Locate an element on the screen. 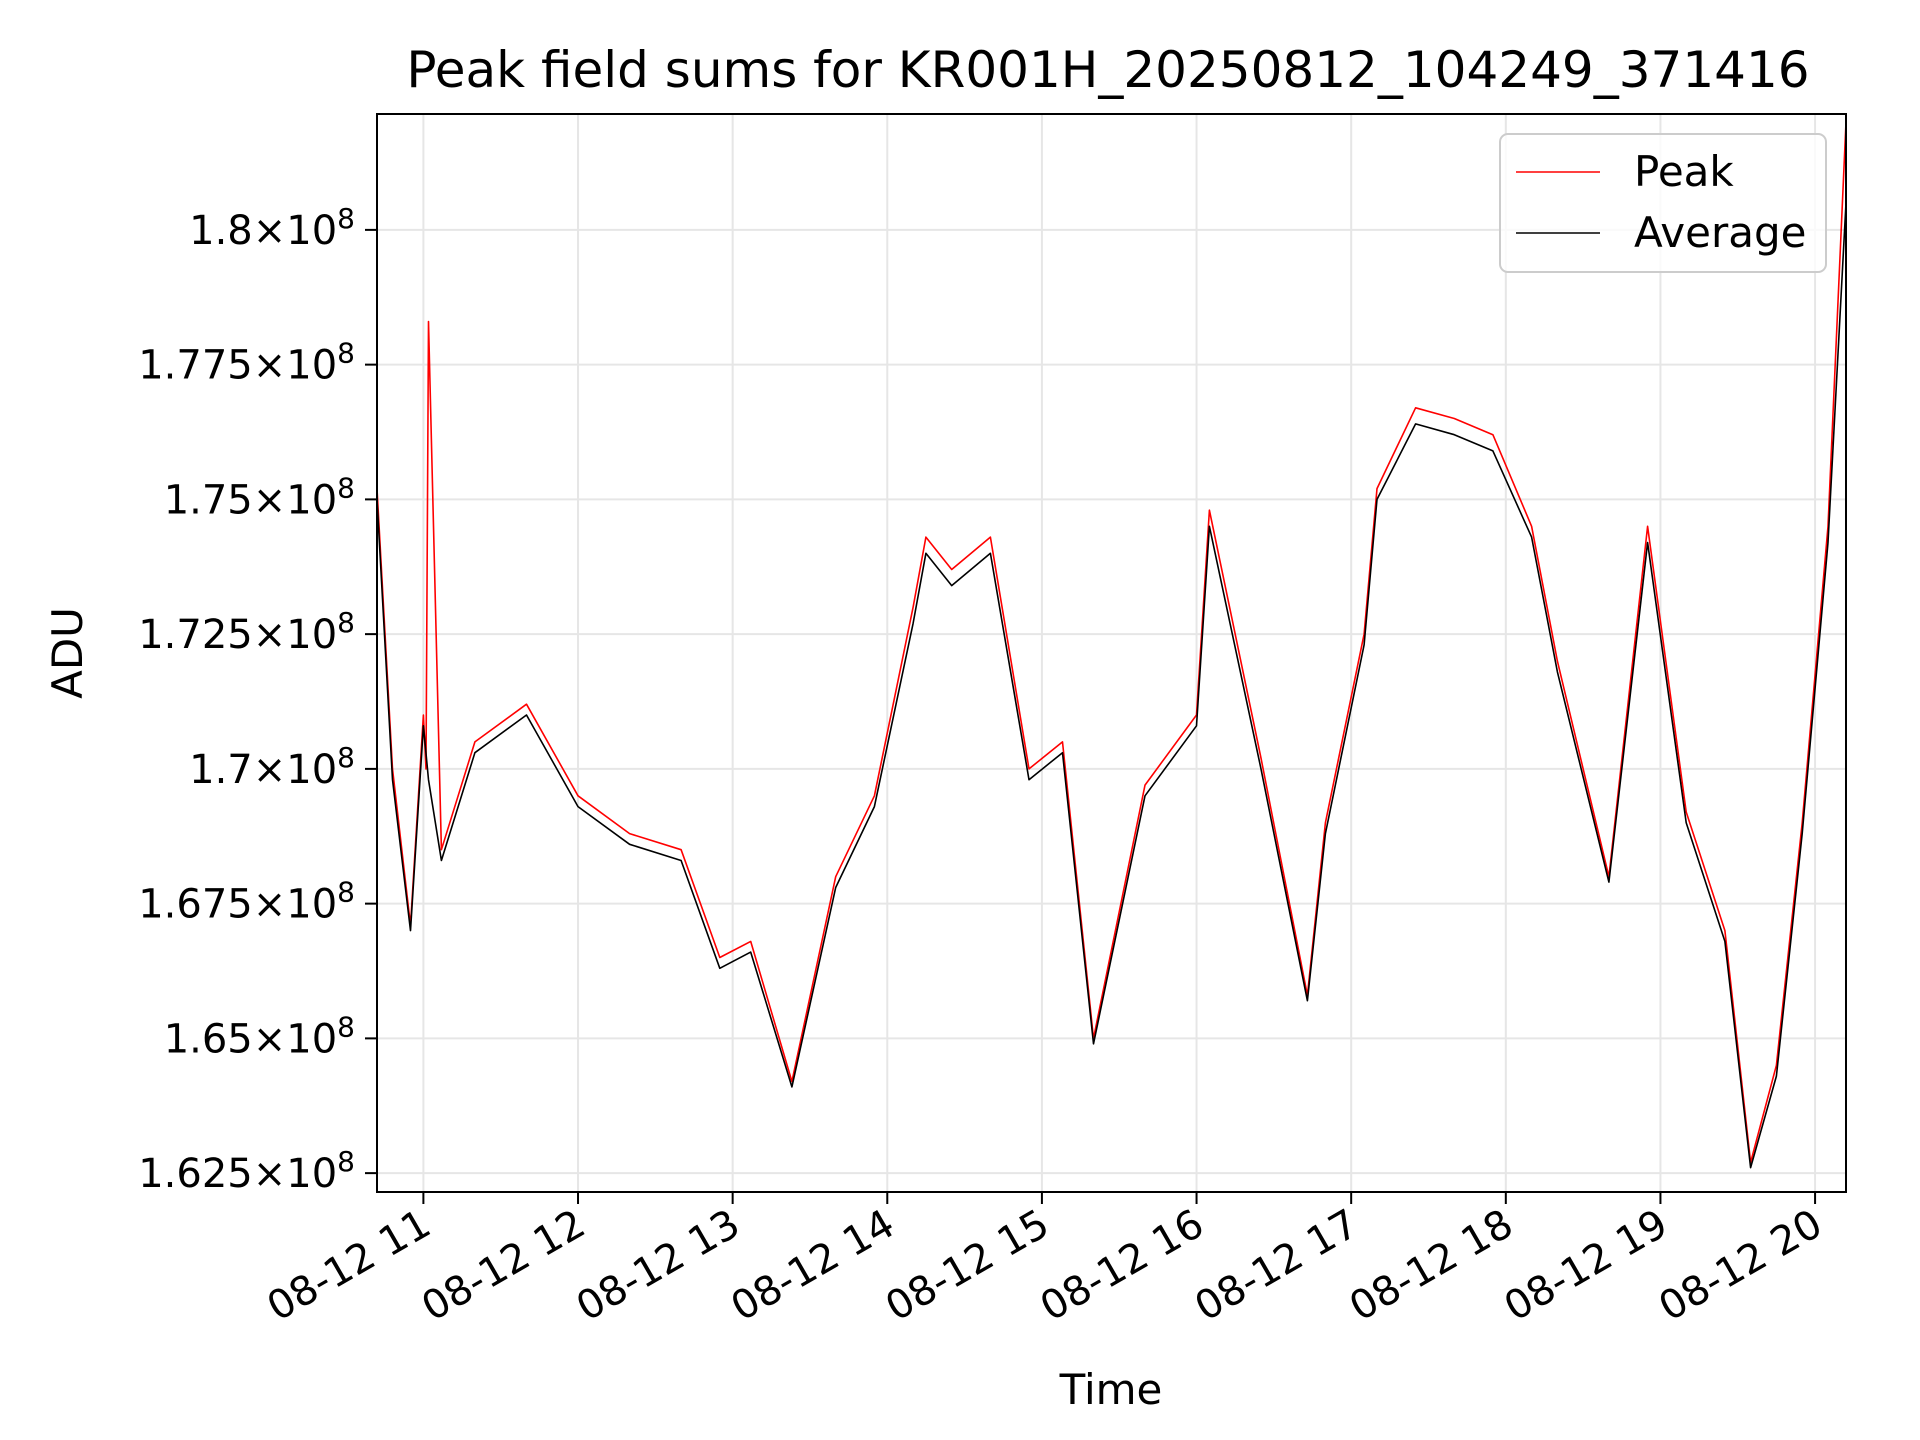 This screenshot has width=1920, height=1440. legend-label-peak: Peak is located at coordinates (1684, 171).